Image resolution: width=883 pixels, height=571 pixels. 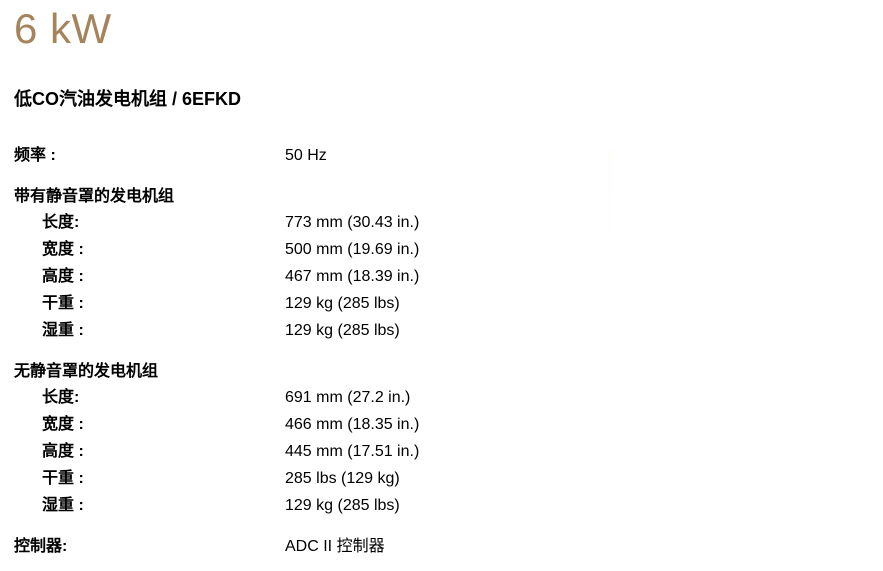 I want to click on spec-value: 467 mm (18.39 in.), so click(x=352, y=276).